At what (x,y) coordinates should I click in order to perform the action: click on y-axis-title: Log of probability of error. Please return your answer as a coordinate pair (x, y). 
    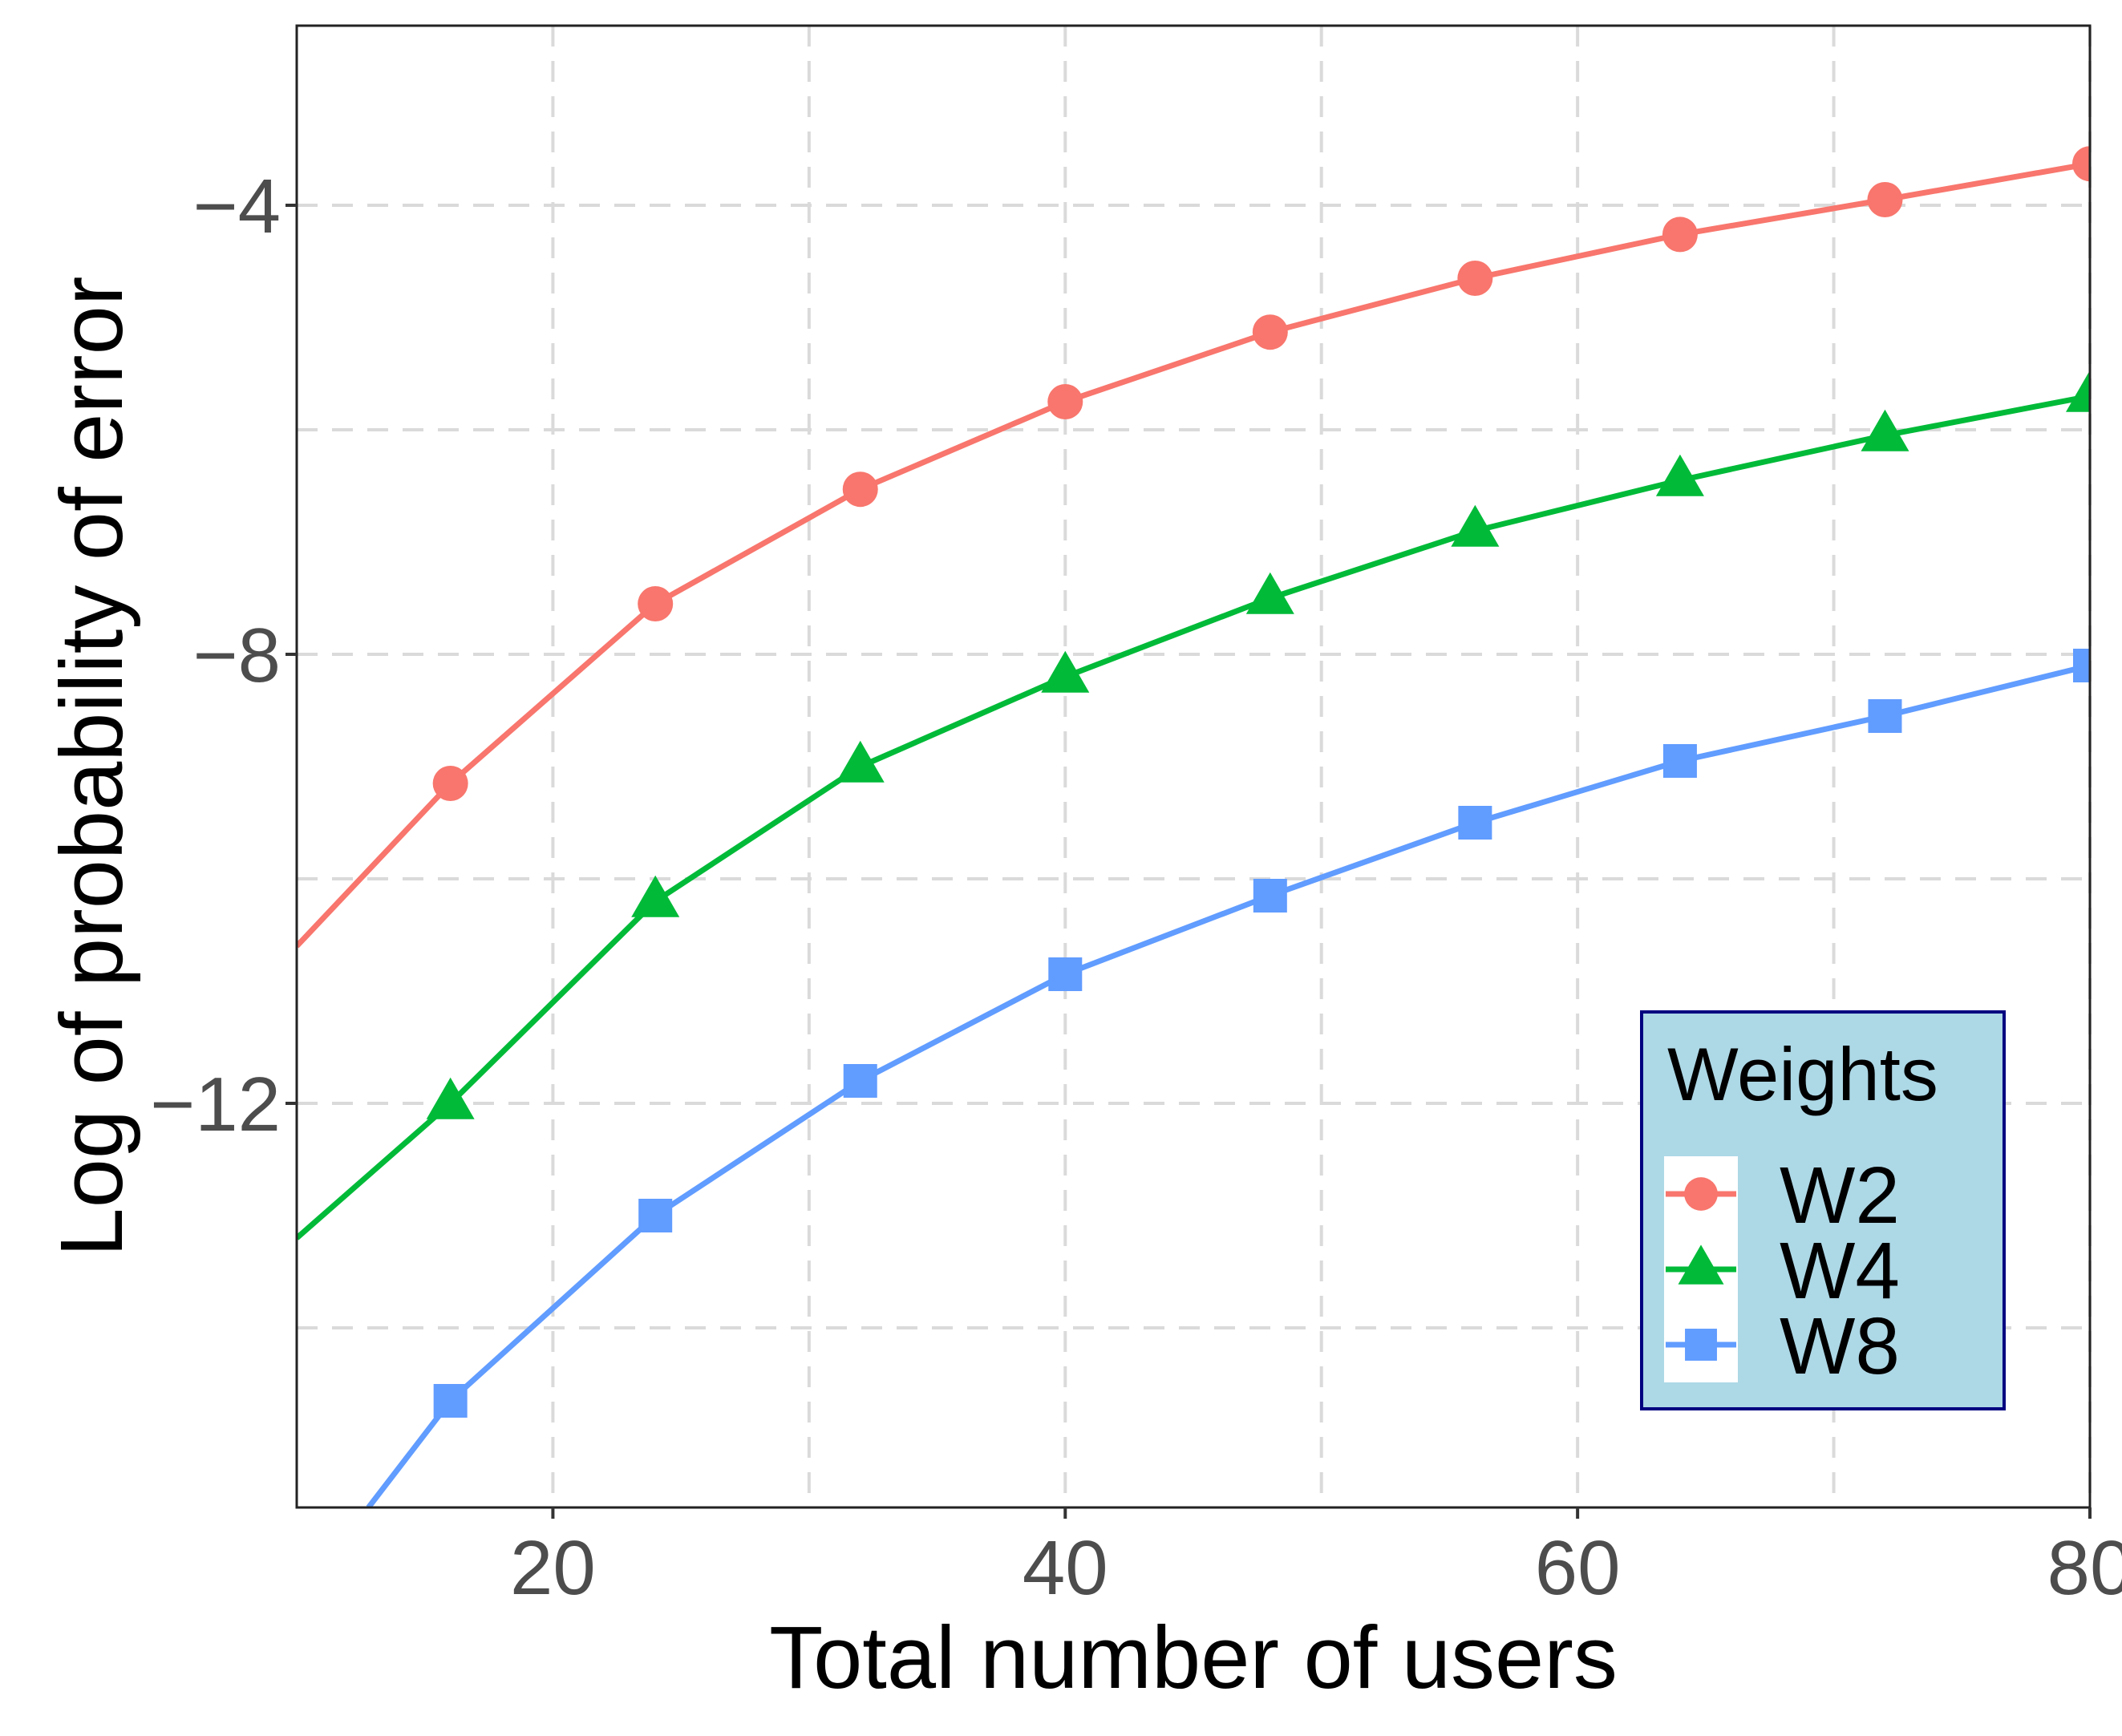
    Looking at the image, I should click on (92, 767).